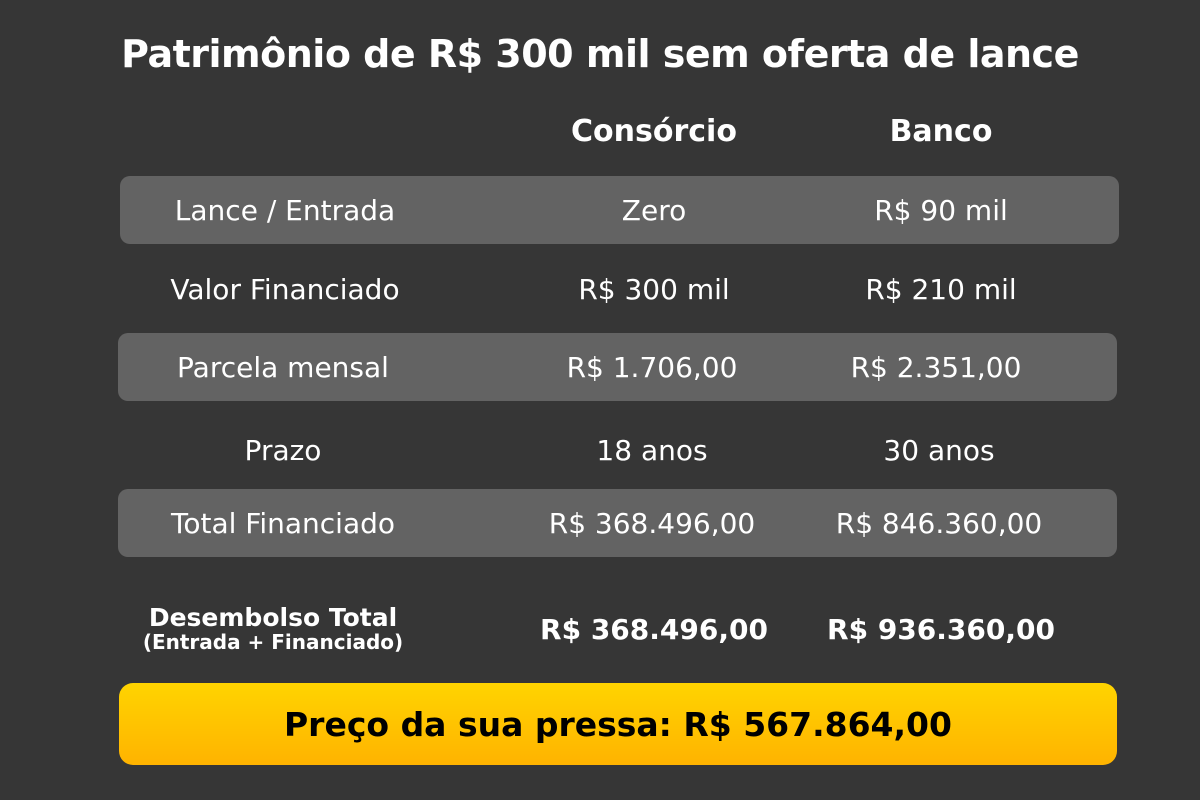  I want to click on banco-value: R$ 90 mil, so click(941, 210).